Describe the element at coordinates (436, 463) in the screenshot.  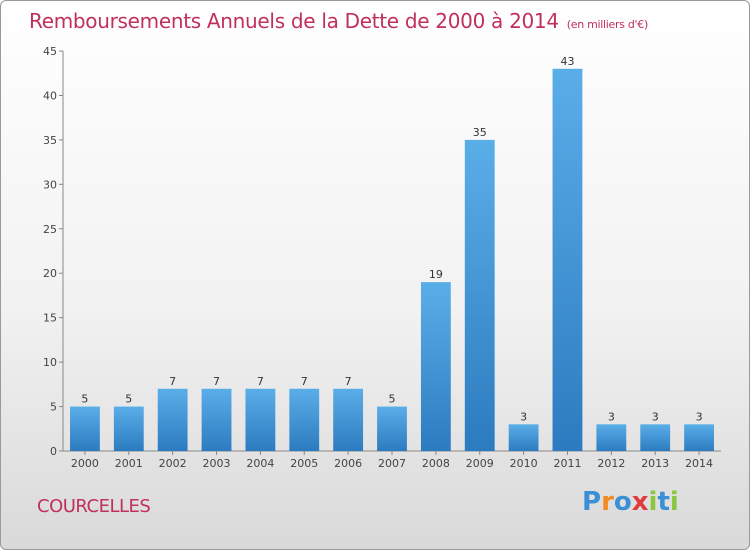
I see `x-tick-label: 2008` at that location.